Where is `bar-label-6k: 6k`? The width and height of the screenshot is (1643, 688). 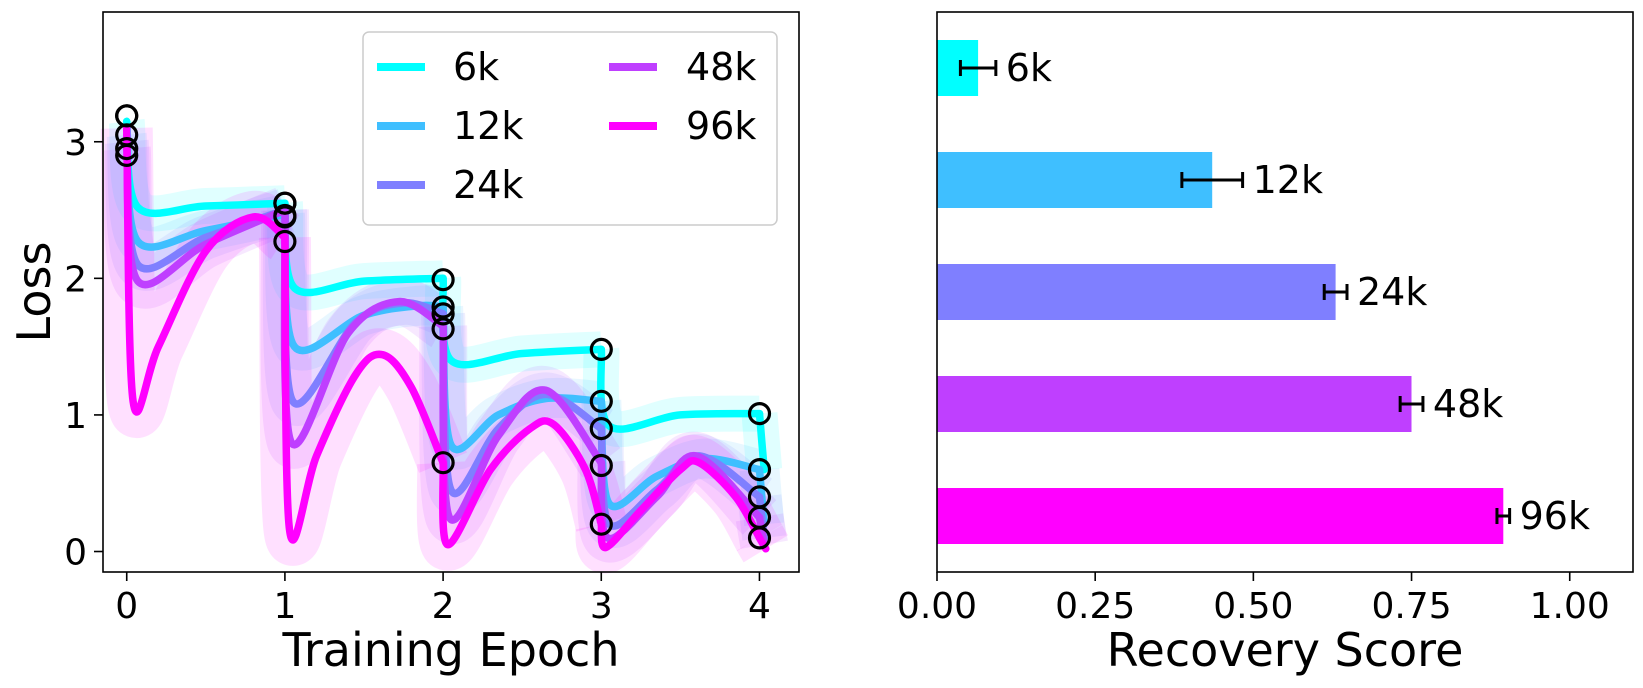
bar-label-6k: 6k is located at coordinates (1029, 68).